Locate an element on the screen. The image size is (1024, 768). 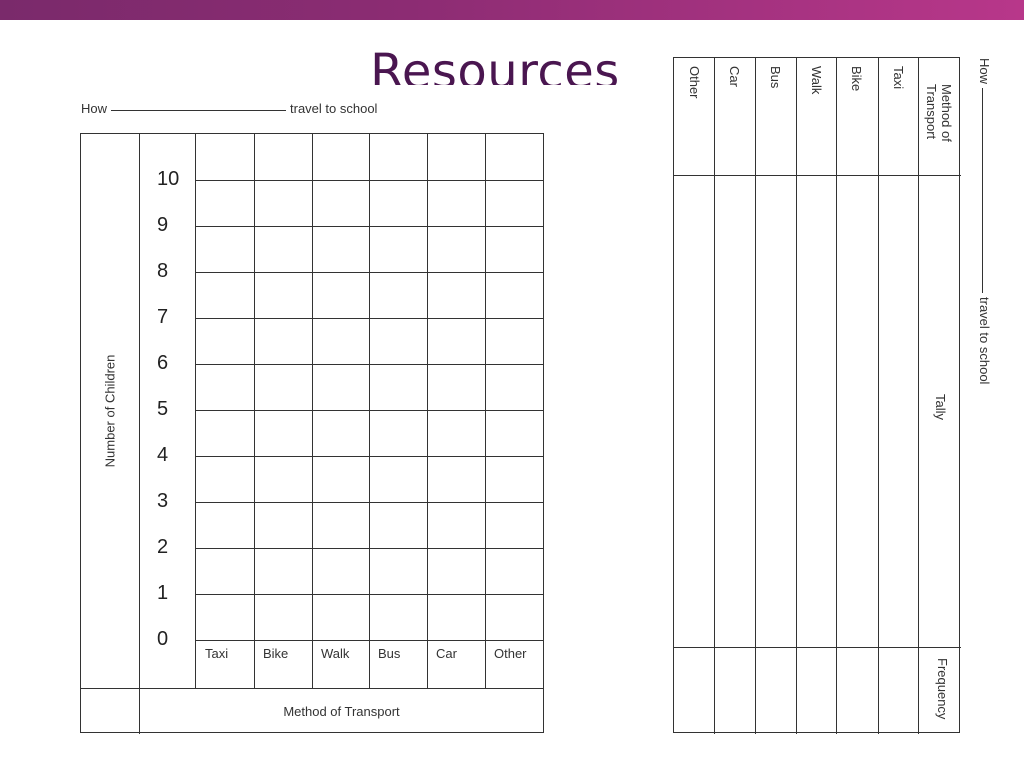
tally-method-label: Bus is located at coordinates (775, 77).